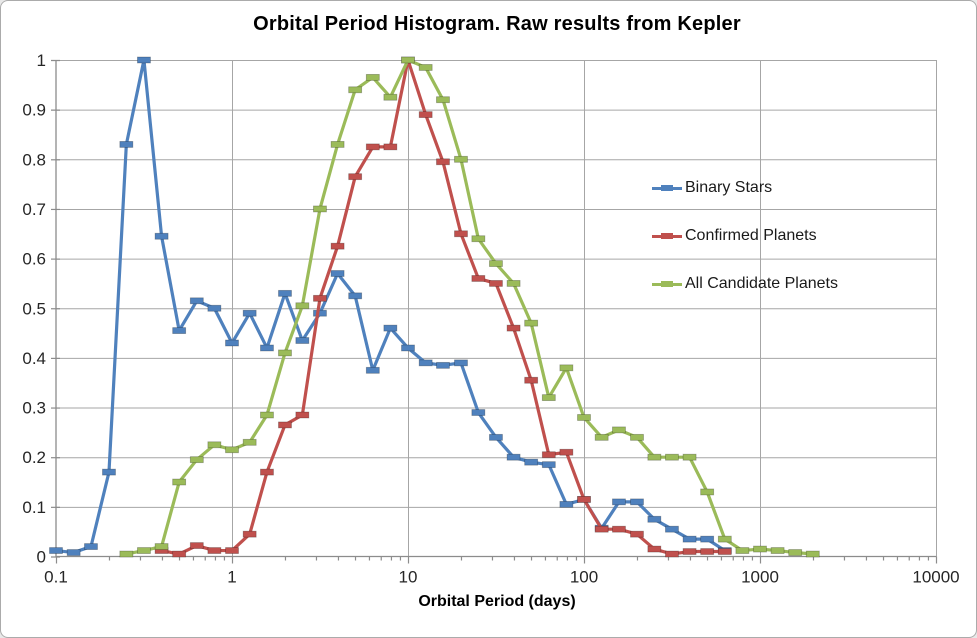 This screenshot has height=638, width=977. What do you see at coordinates (408, 577) in the screenshot?
I see `svg-text: 10` at bounding box center [408, 577].